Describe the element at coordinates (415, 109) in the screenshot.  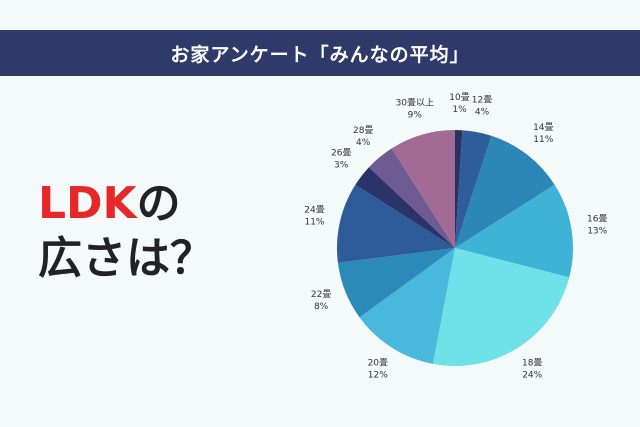
I see `pie-label-10: 30畳以上 9%` at that location.